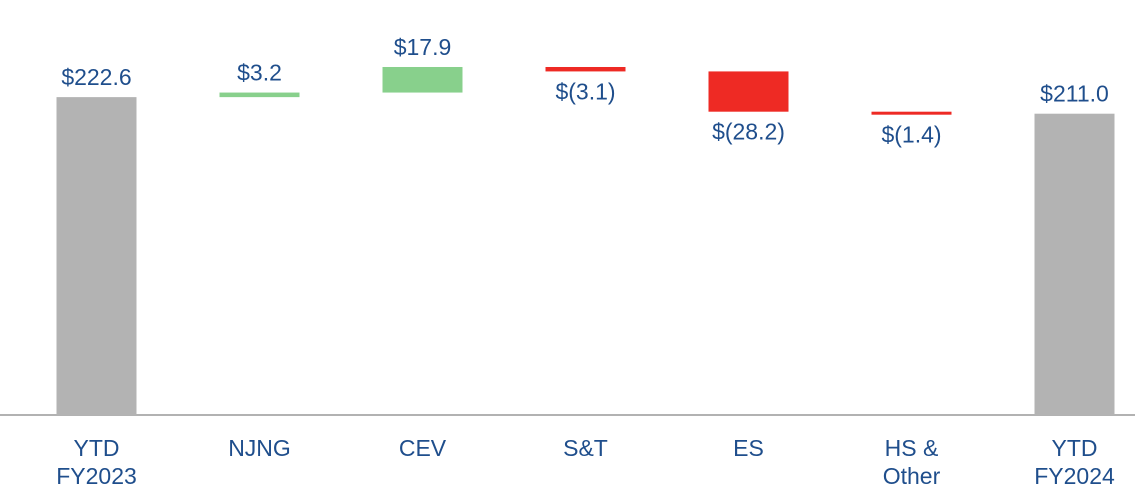 The image size is (1135, 496). I want to click on x-tick-label: S&T, so click(585, 448).